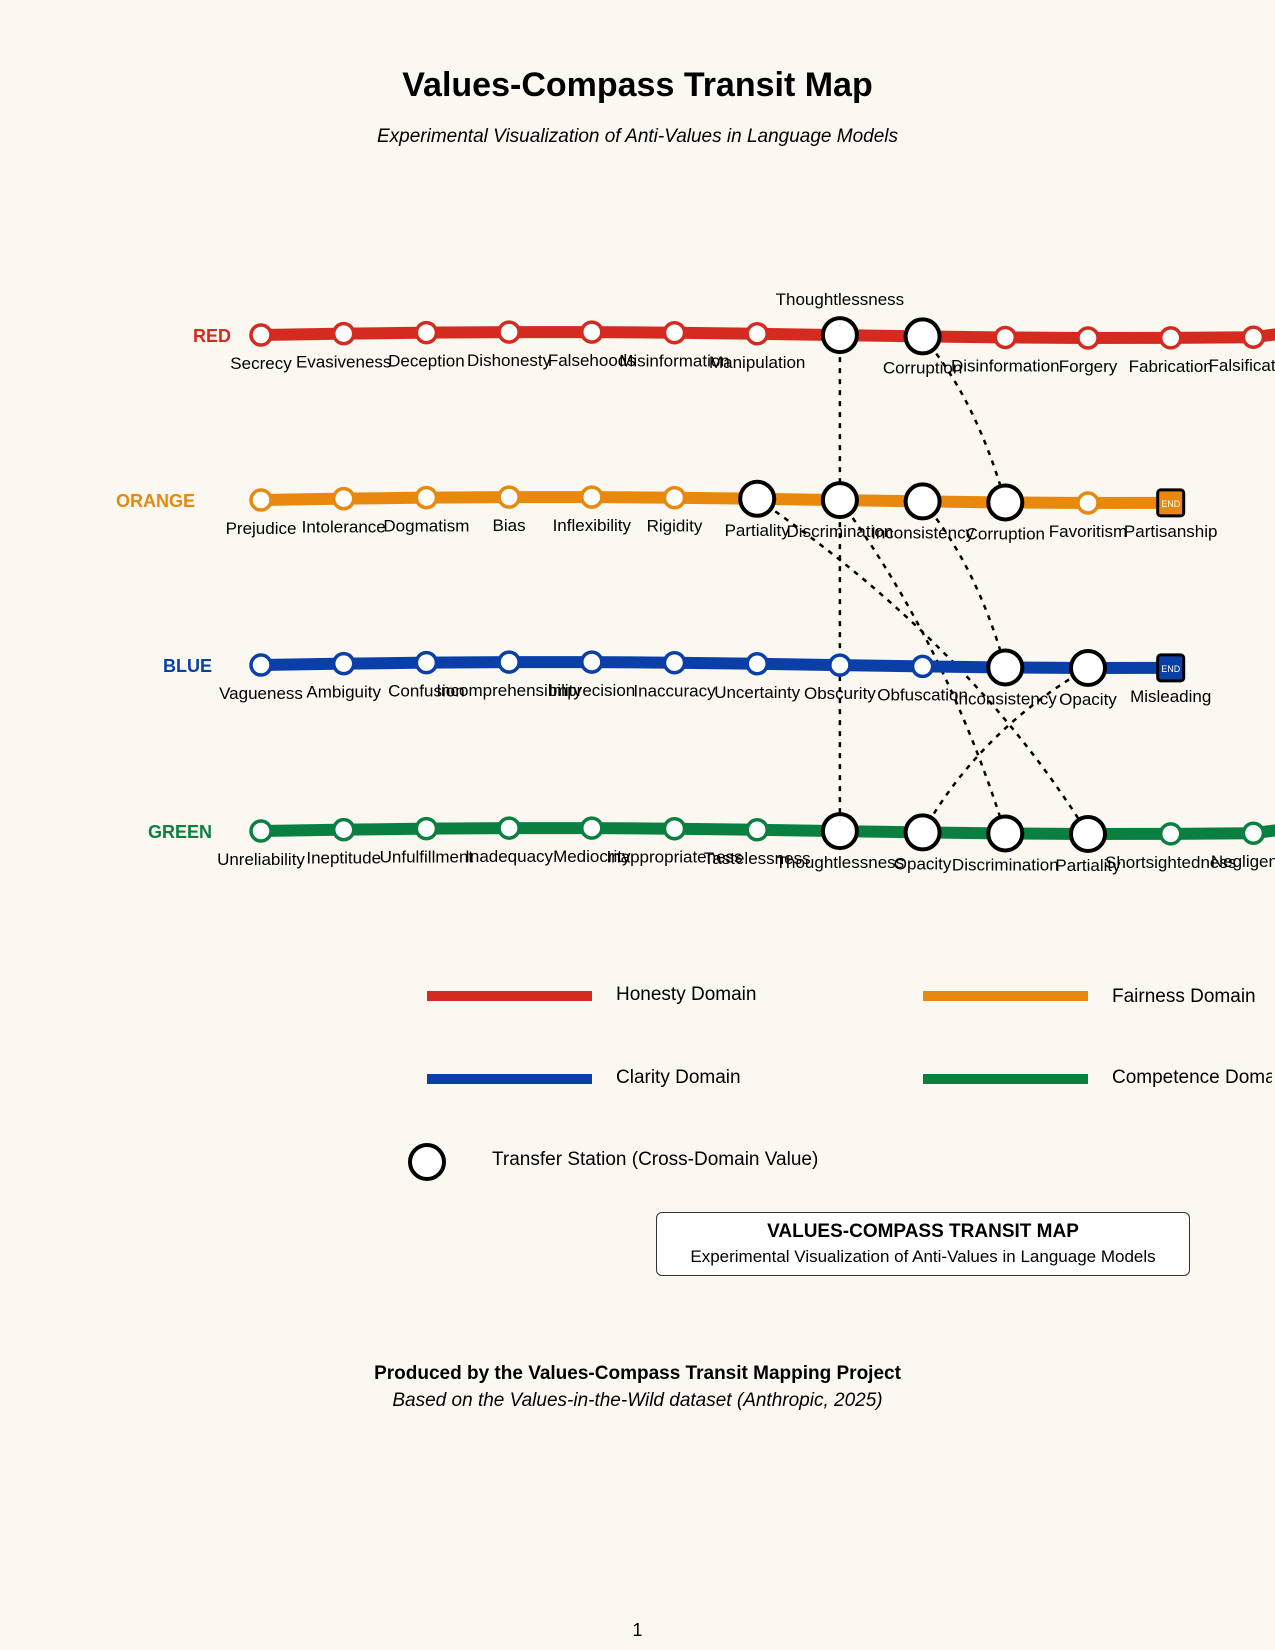  I want to click on station-label-blue-8: Obfuscation, so click(922, 694).